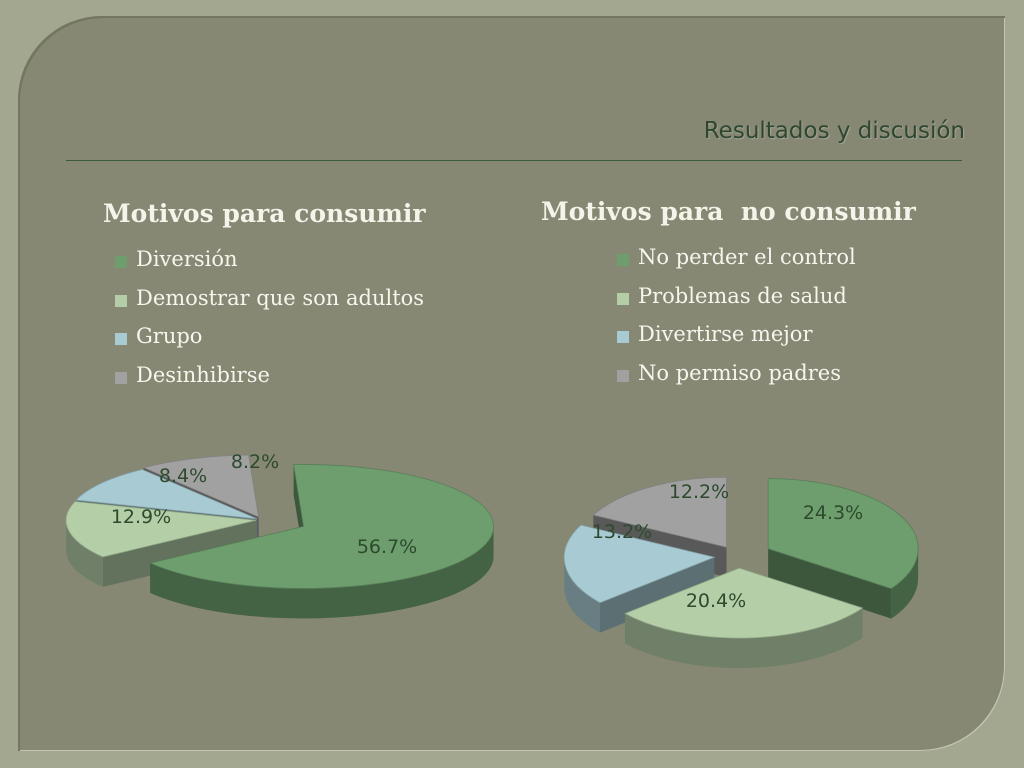 This screenshot has width=1024, height=768. What do you see at coordinates (264, 213) in the screenshot?
I see `left-chart-title: Motivos para consumir` at bounding box center [264, 213].